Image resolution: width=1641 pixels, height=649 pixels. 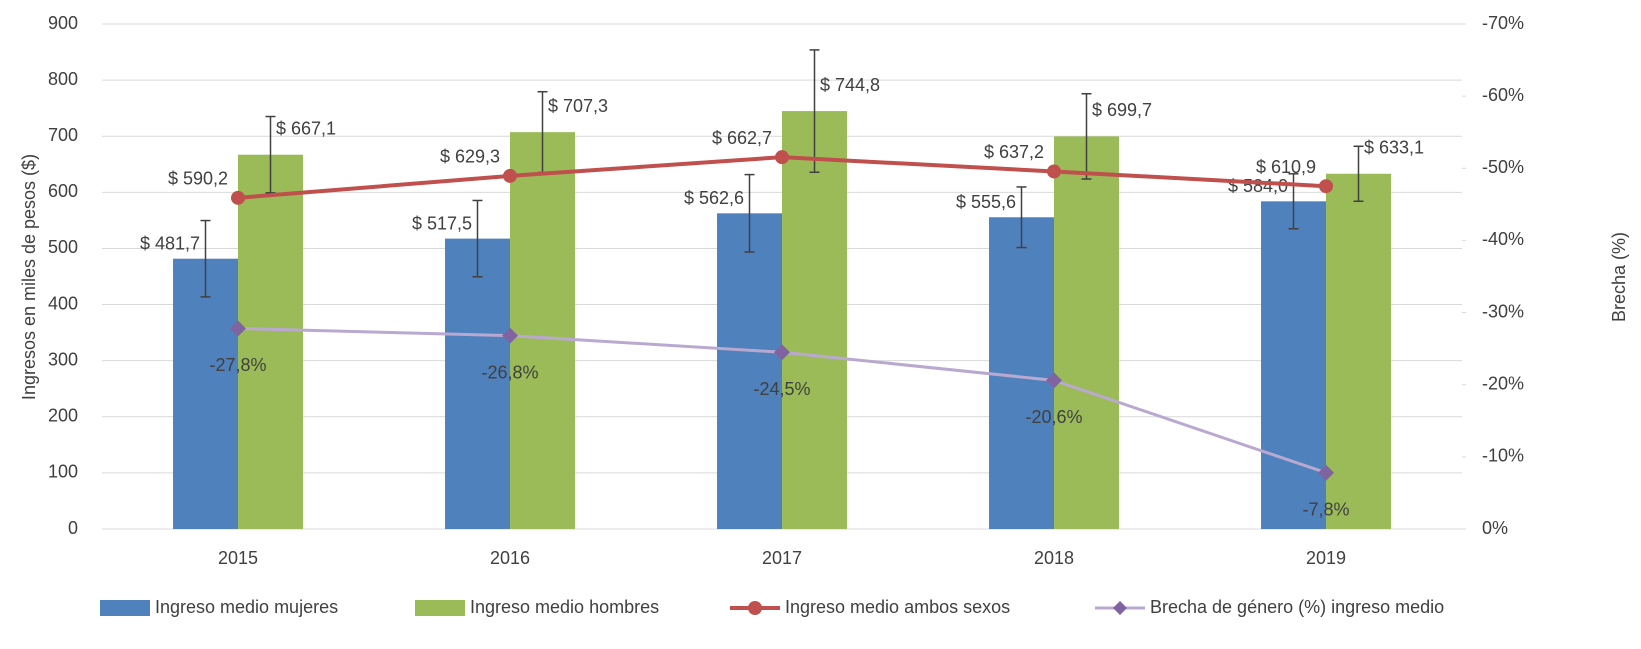 I want to click on legend-label: Ingreso medio mujeres, so click(x=246, y=607).